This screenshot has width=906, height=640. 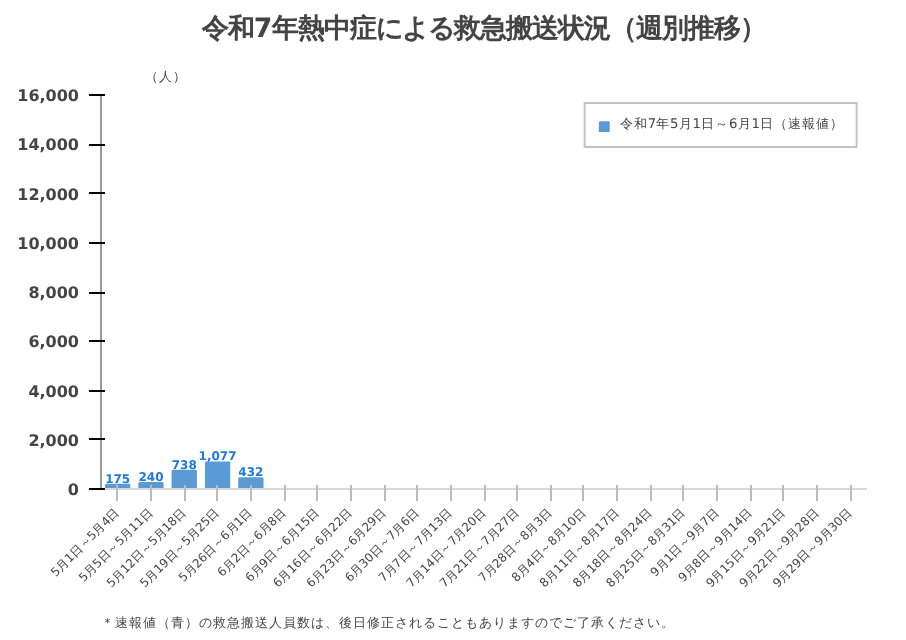 I want to click on y-tick-label: 6,000, so click(x=54, y=342).